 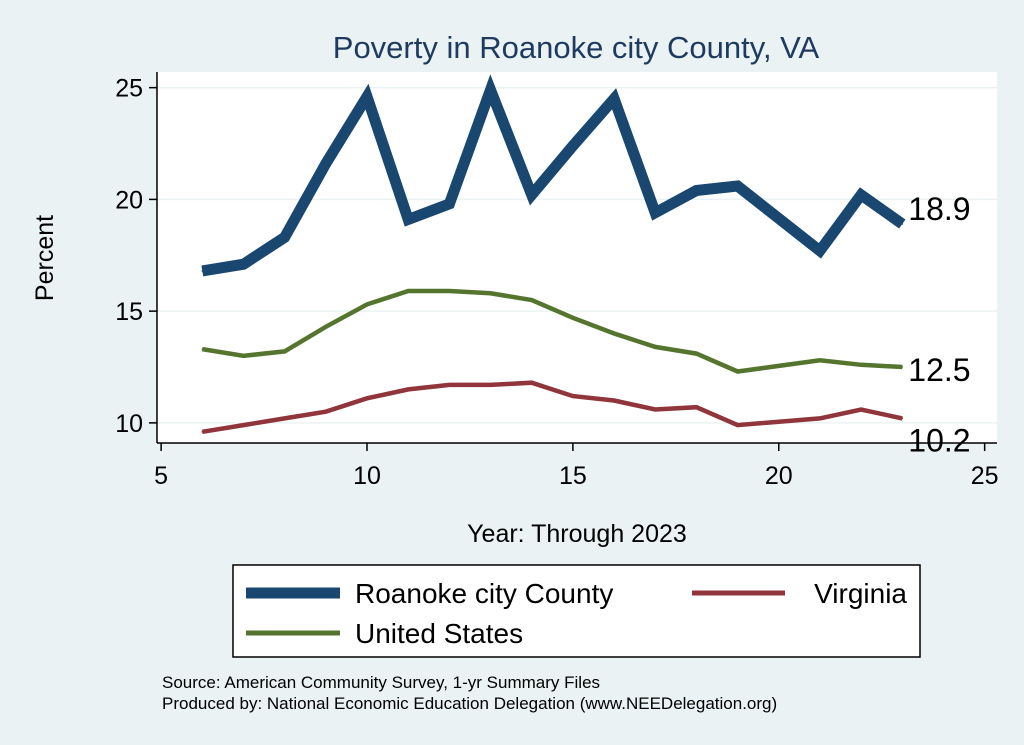 I want to click on x-axis-title: Year: Through 2023, so click(x=577, y=534).